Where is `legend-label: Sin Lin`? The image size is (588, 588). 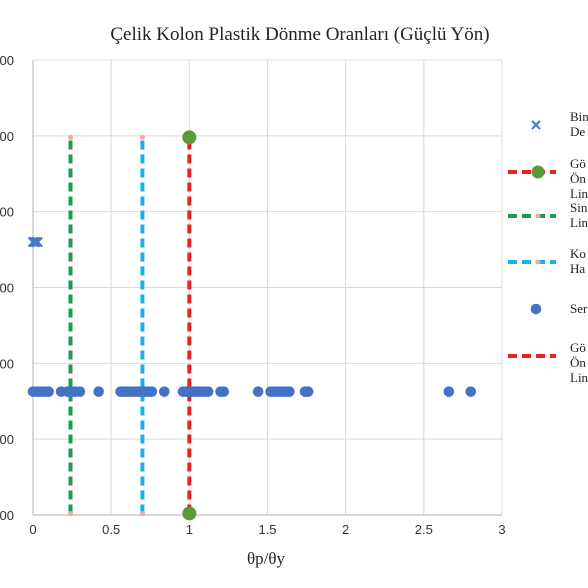 legend-label: Sin Lin is located at coordinates (579, 215).